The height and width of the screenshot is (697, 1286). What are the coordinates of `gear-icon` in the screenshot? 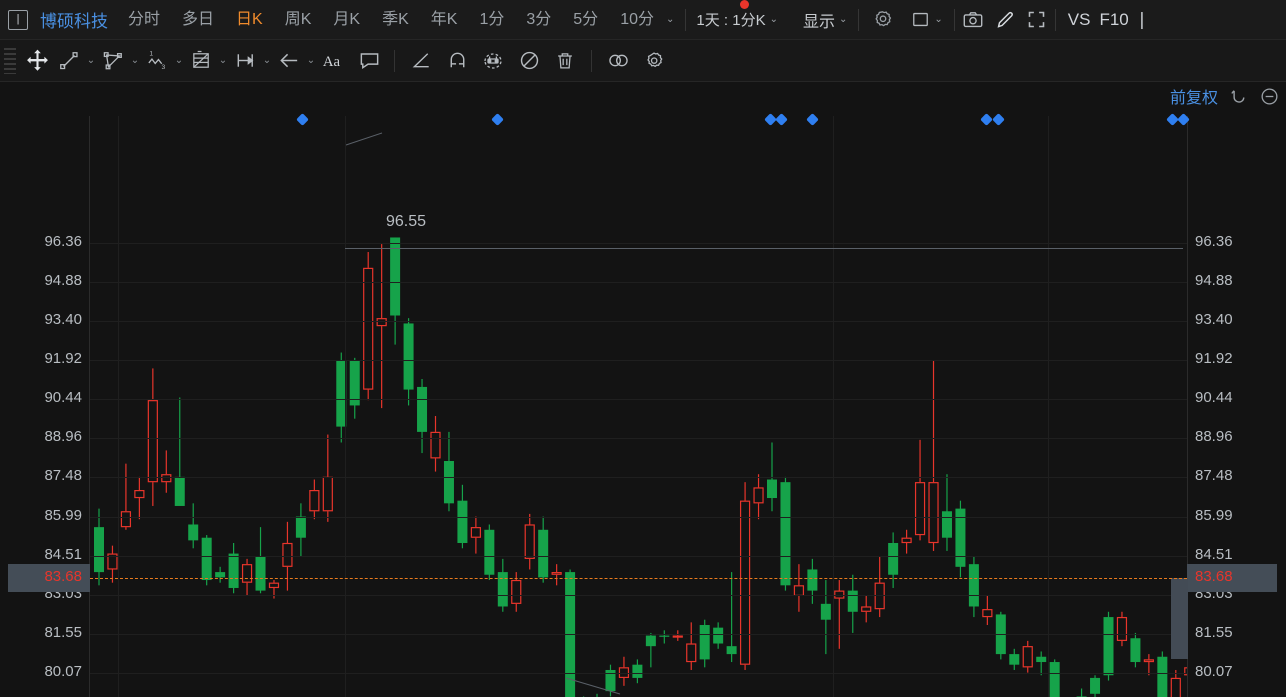 It's located at (882, 20).